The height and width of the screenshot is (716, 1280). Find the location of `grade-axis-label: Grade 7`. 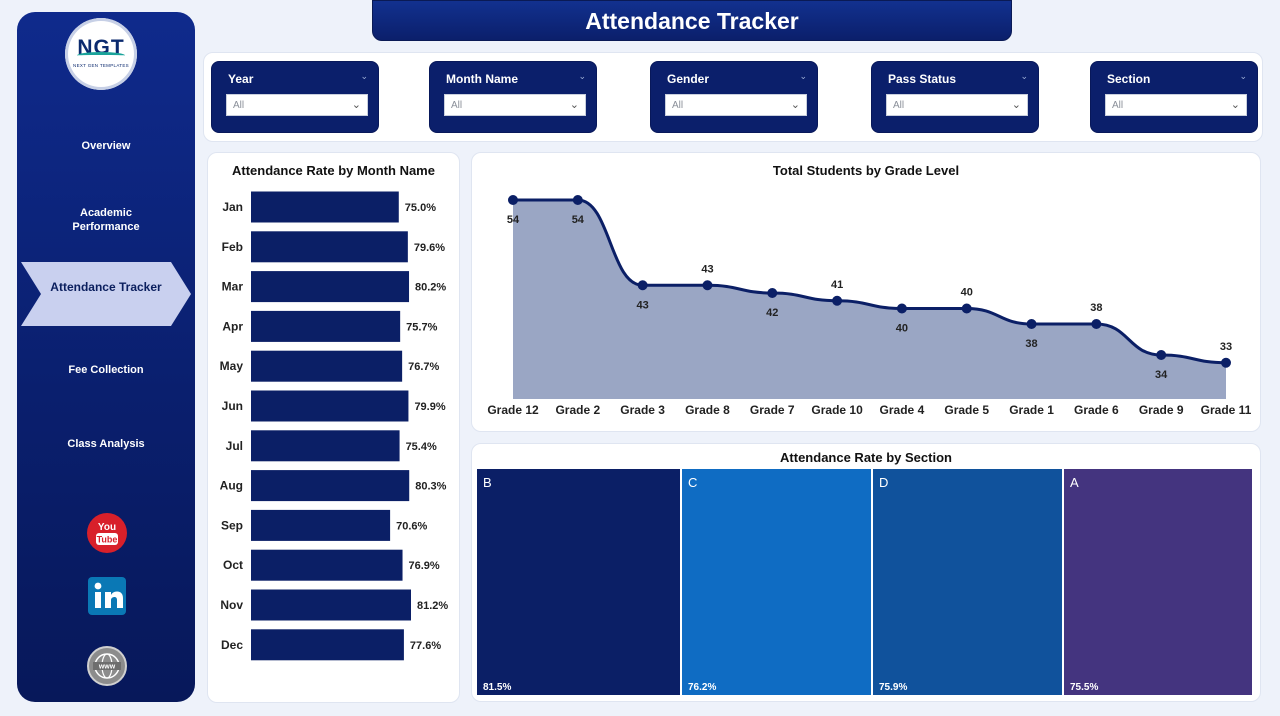

grade-axis-label: Grade 7 is located at coordinates (772, 410).